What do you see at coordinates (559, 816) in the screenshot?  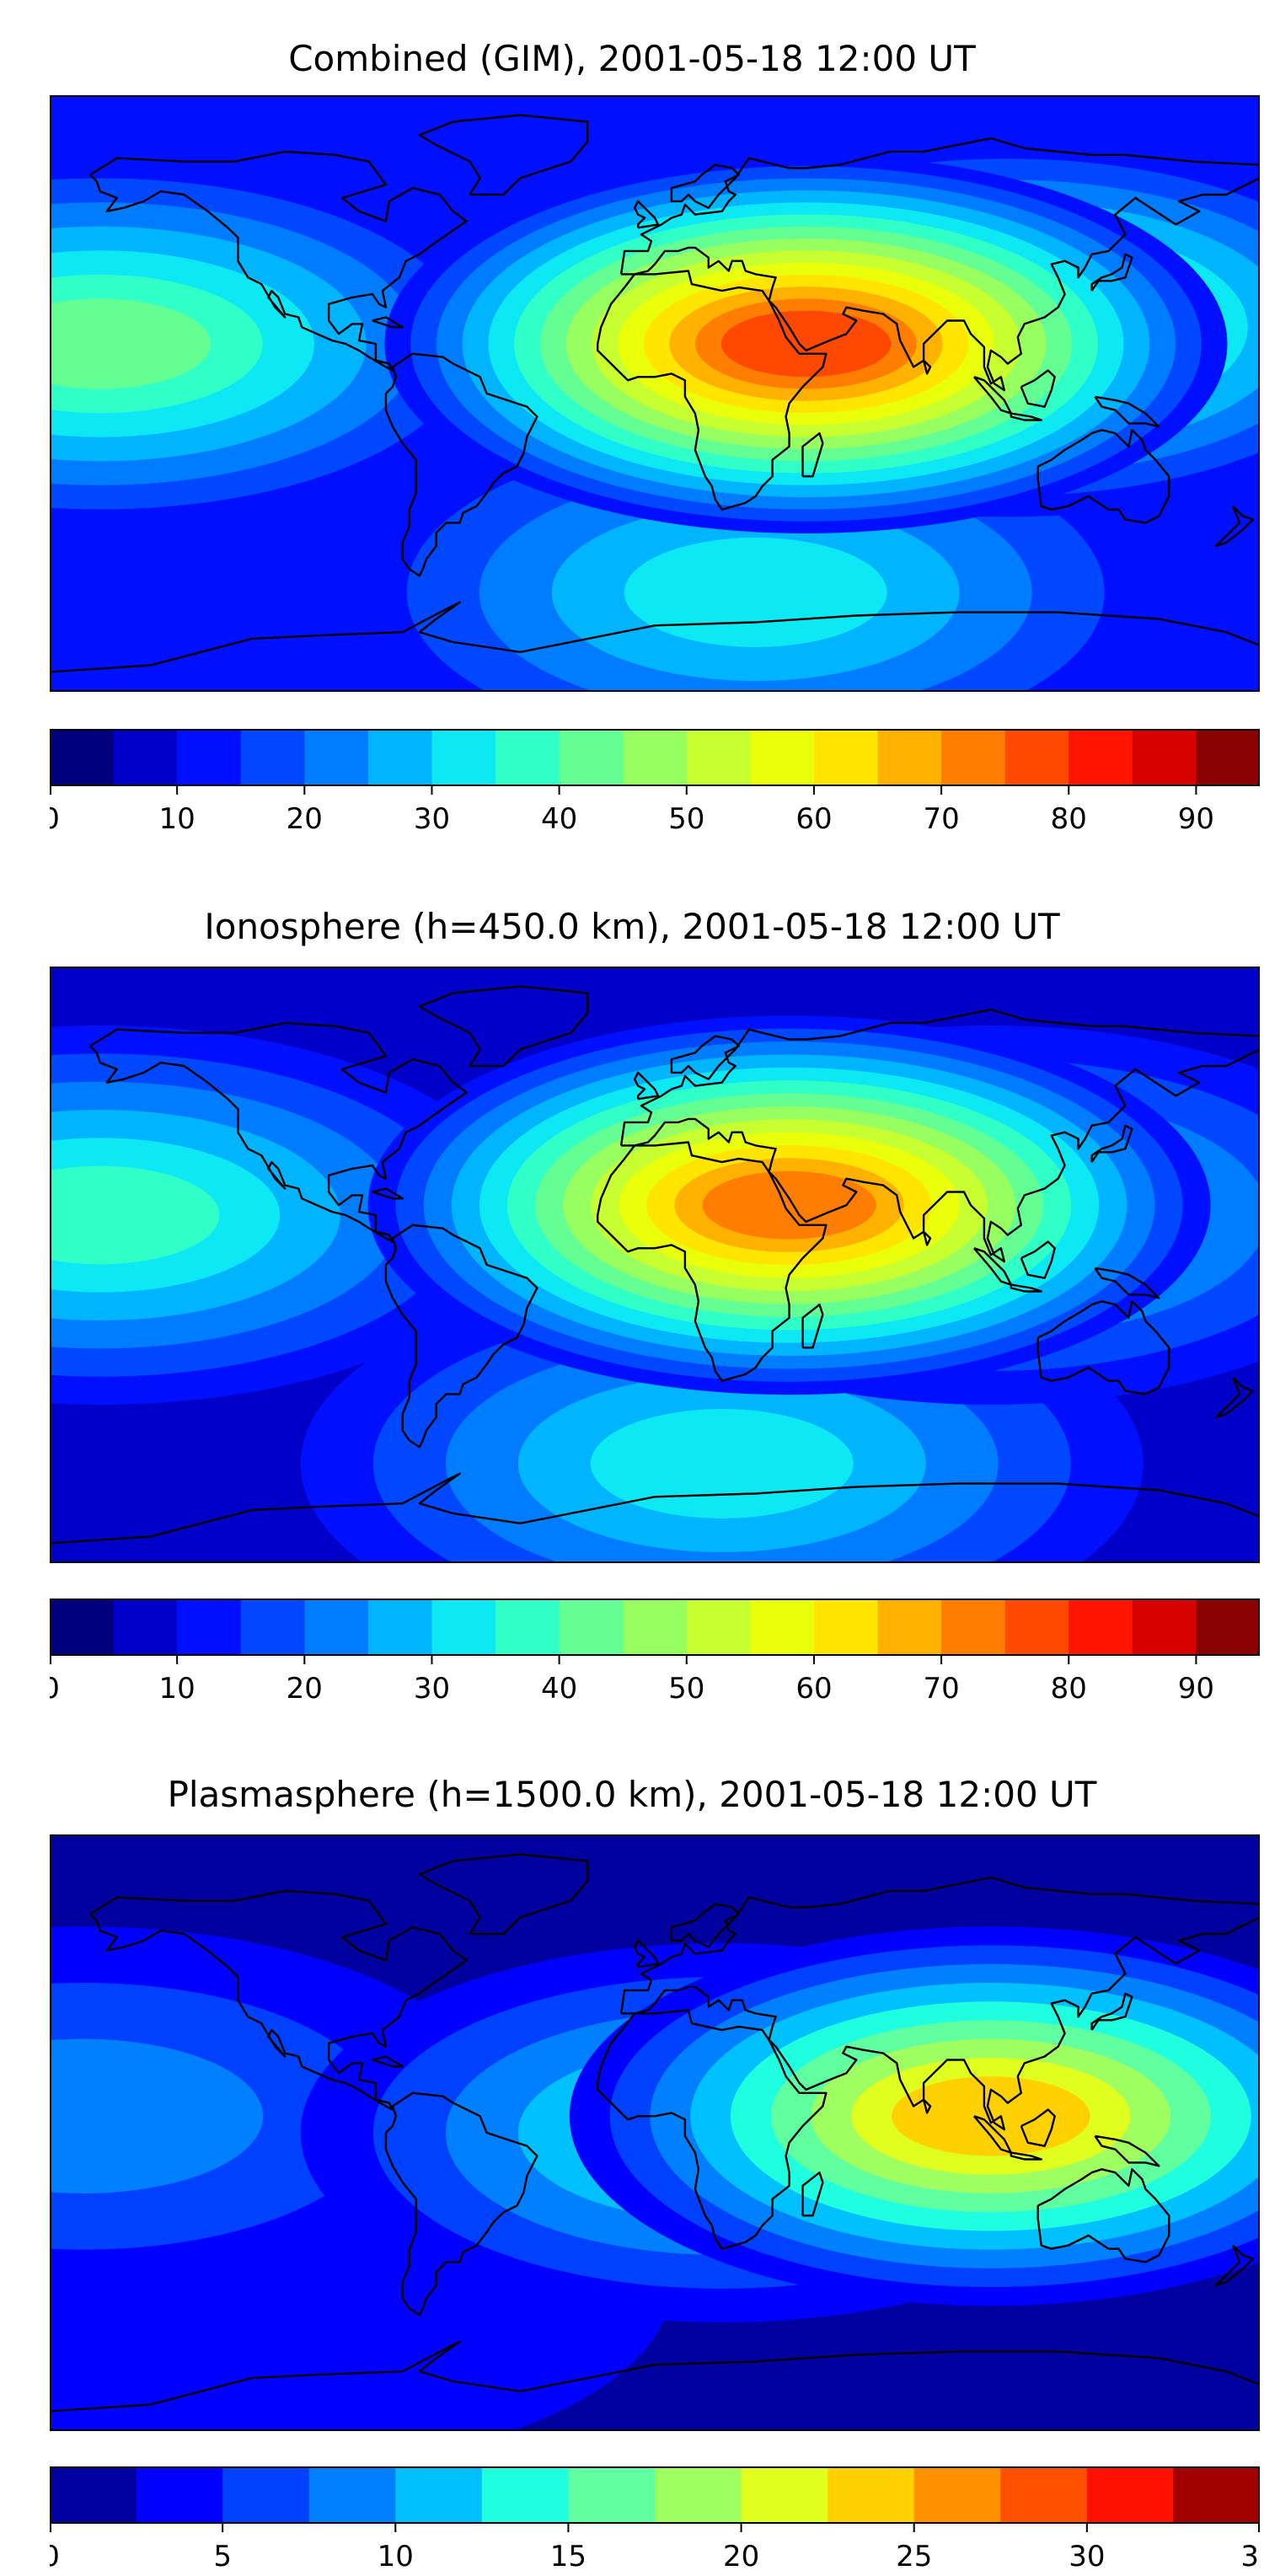 I see `colorbar-tick-label: 40` at bounding box center [559, 816].